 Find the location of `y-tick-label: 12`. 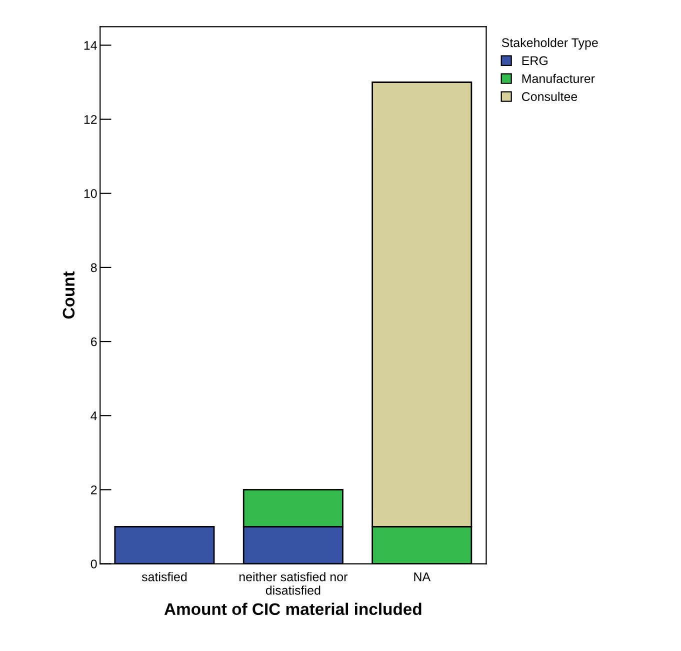

y-tick-label: 12 is located at coordinates (90, 119).